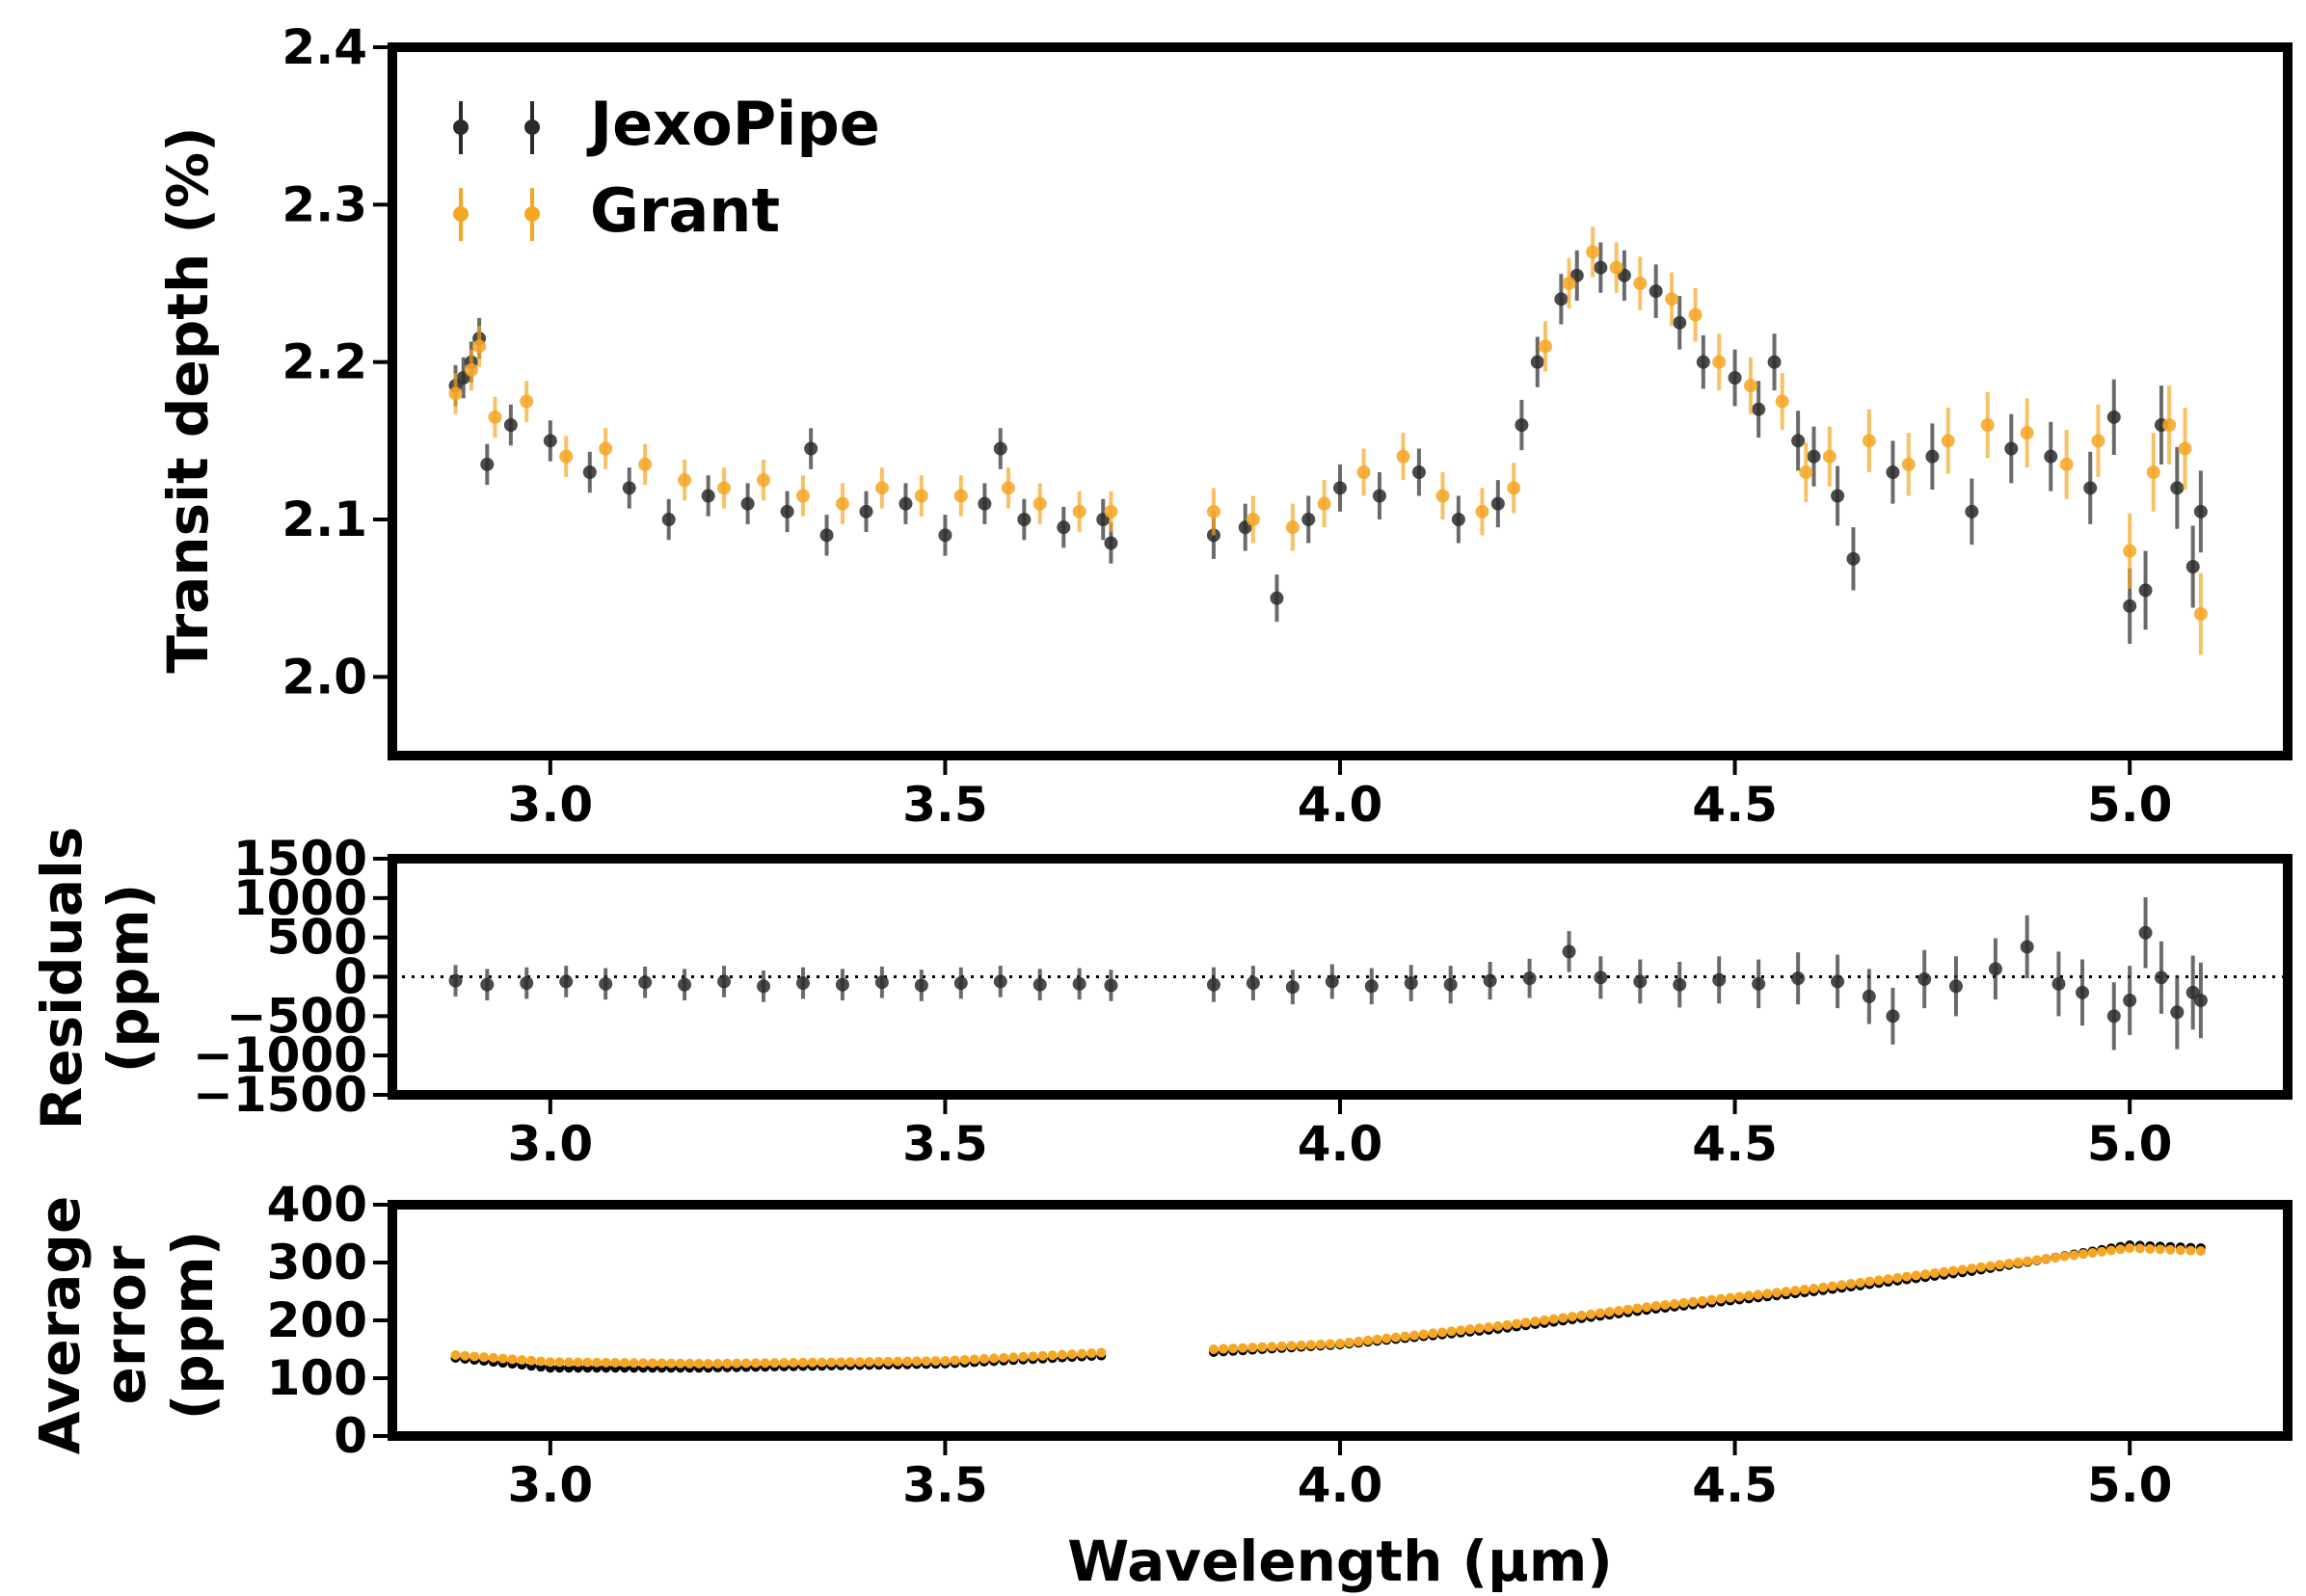 This screenshot has width=2306, height=1596. I want to click on ytick-label: 500, so click(317, 938).